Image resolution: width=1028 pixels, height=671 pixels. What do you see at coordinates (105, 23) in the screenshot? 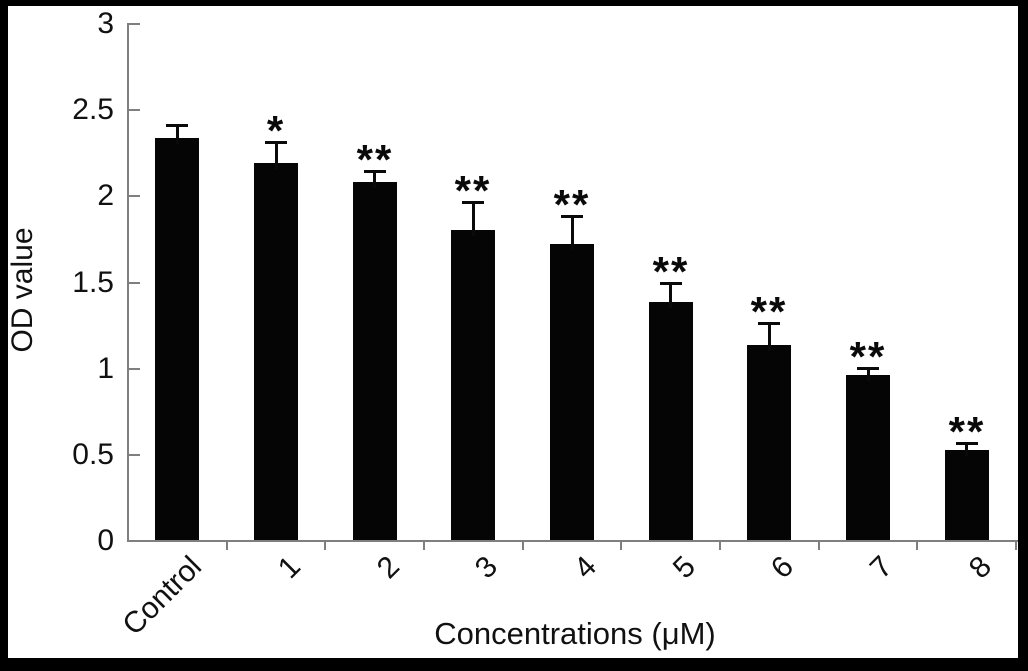
I see `y-tick-label: 3` at bounding box center [105, 23].